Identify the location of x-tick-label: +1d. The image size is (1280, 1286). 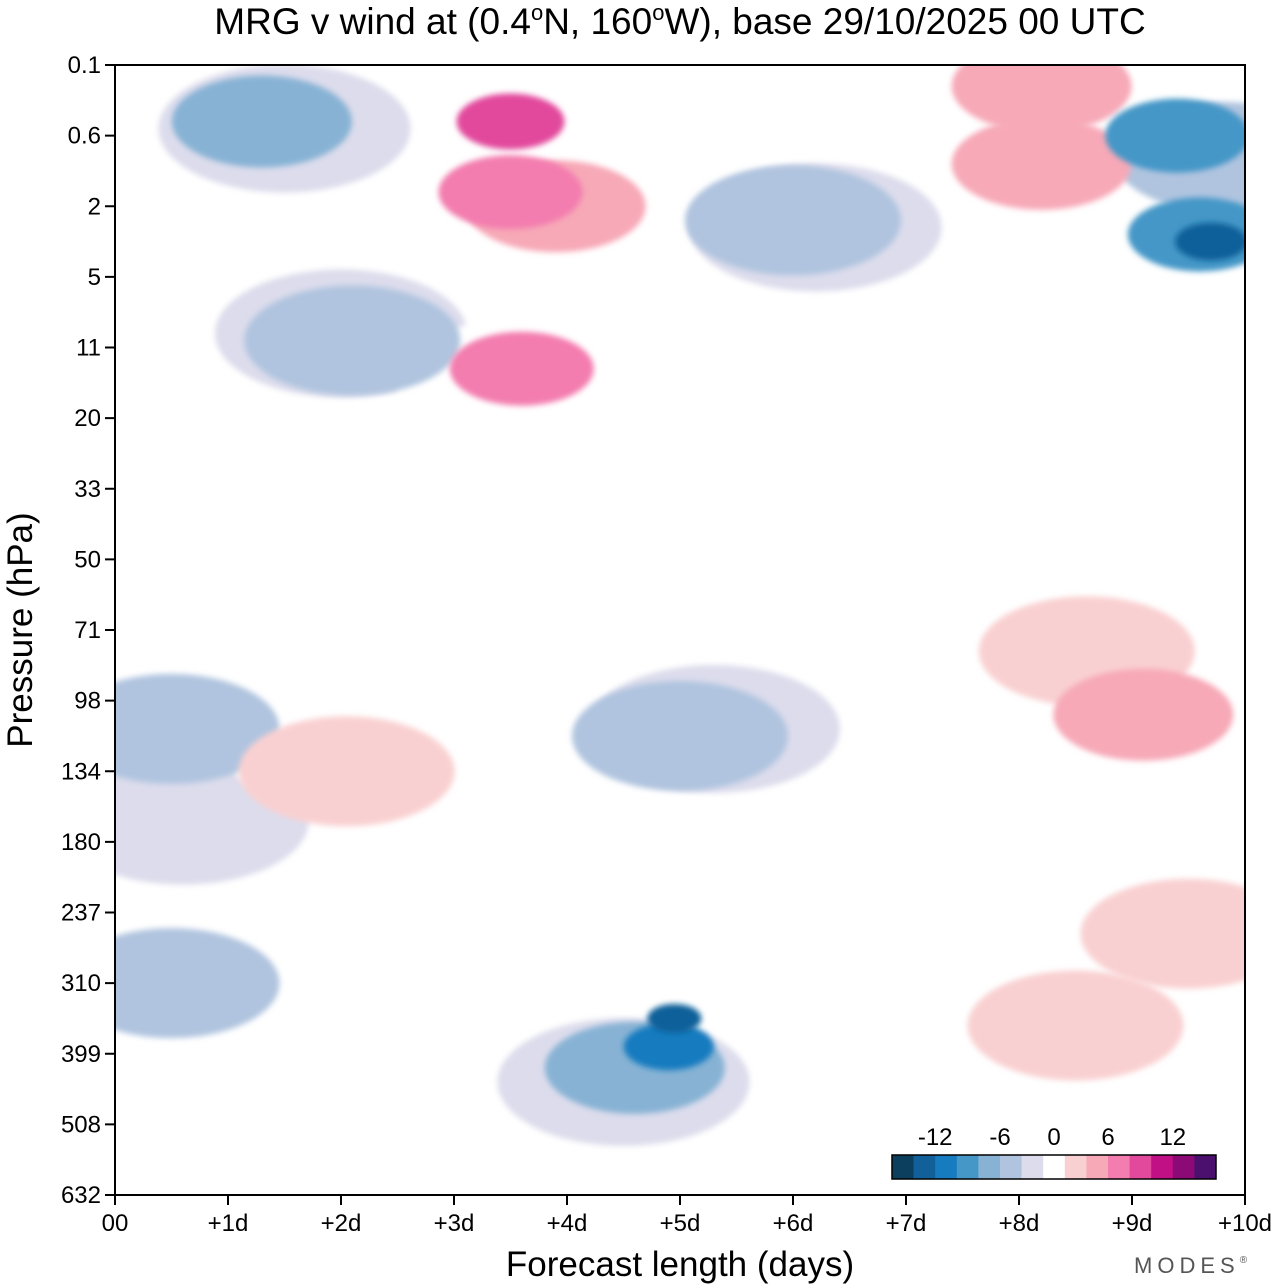
(228, 1223).